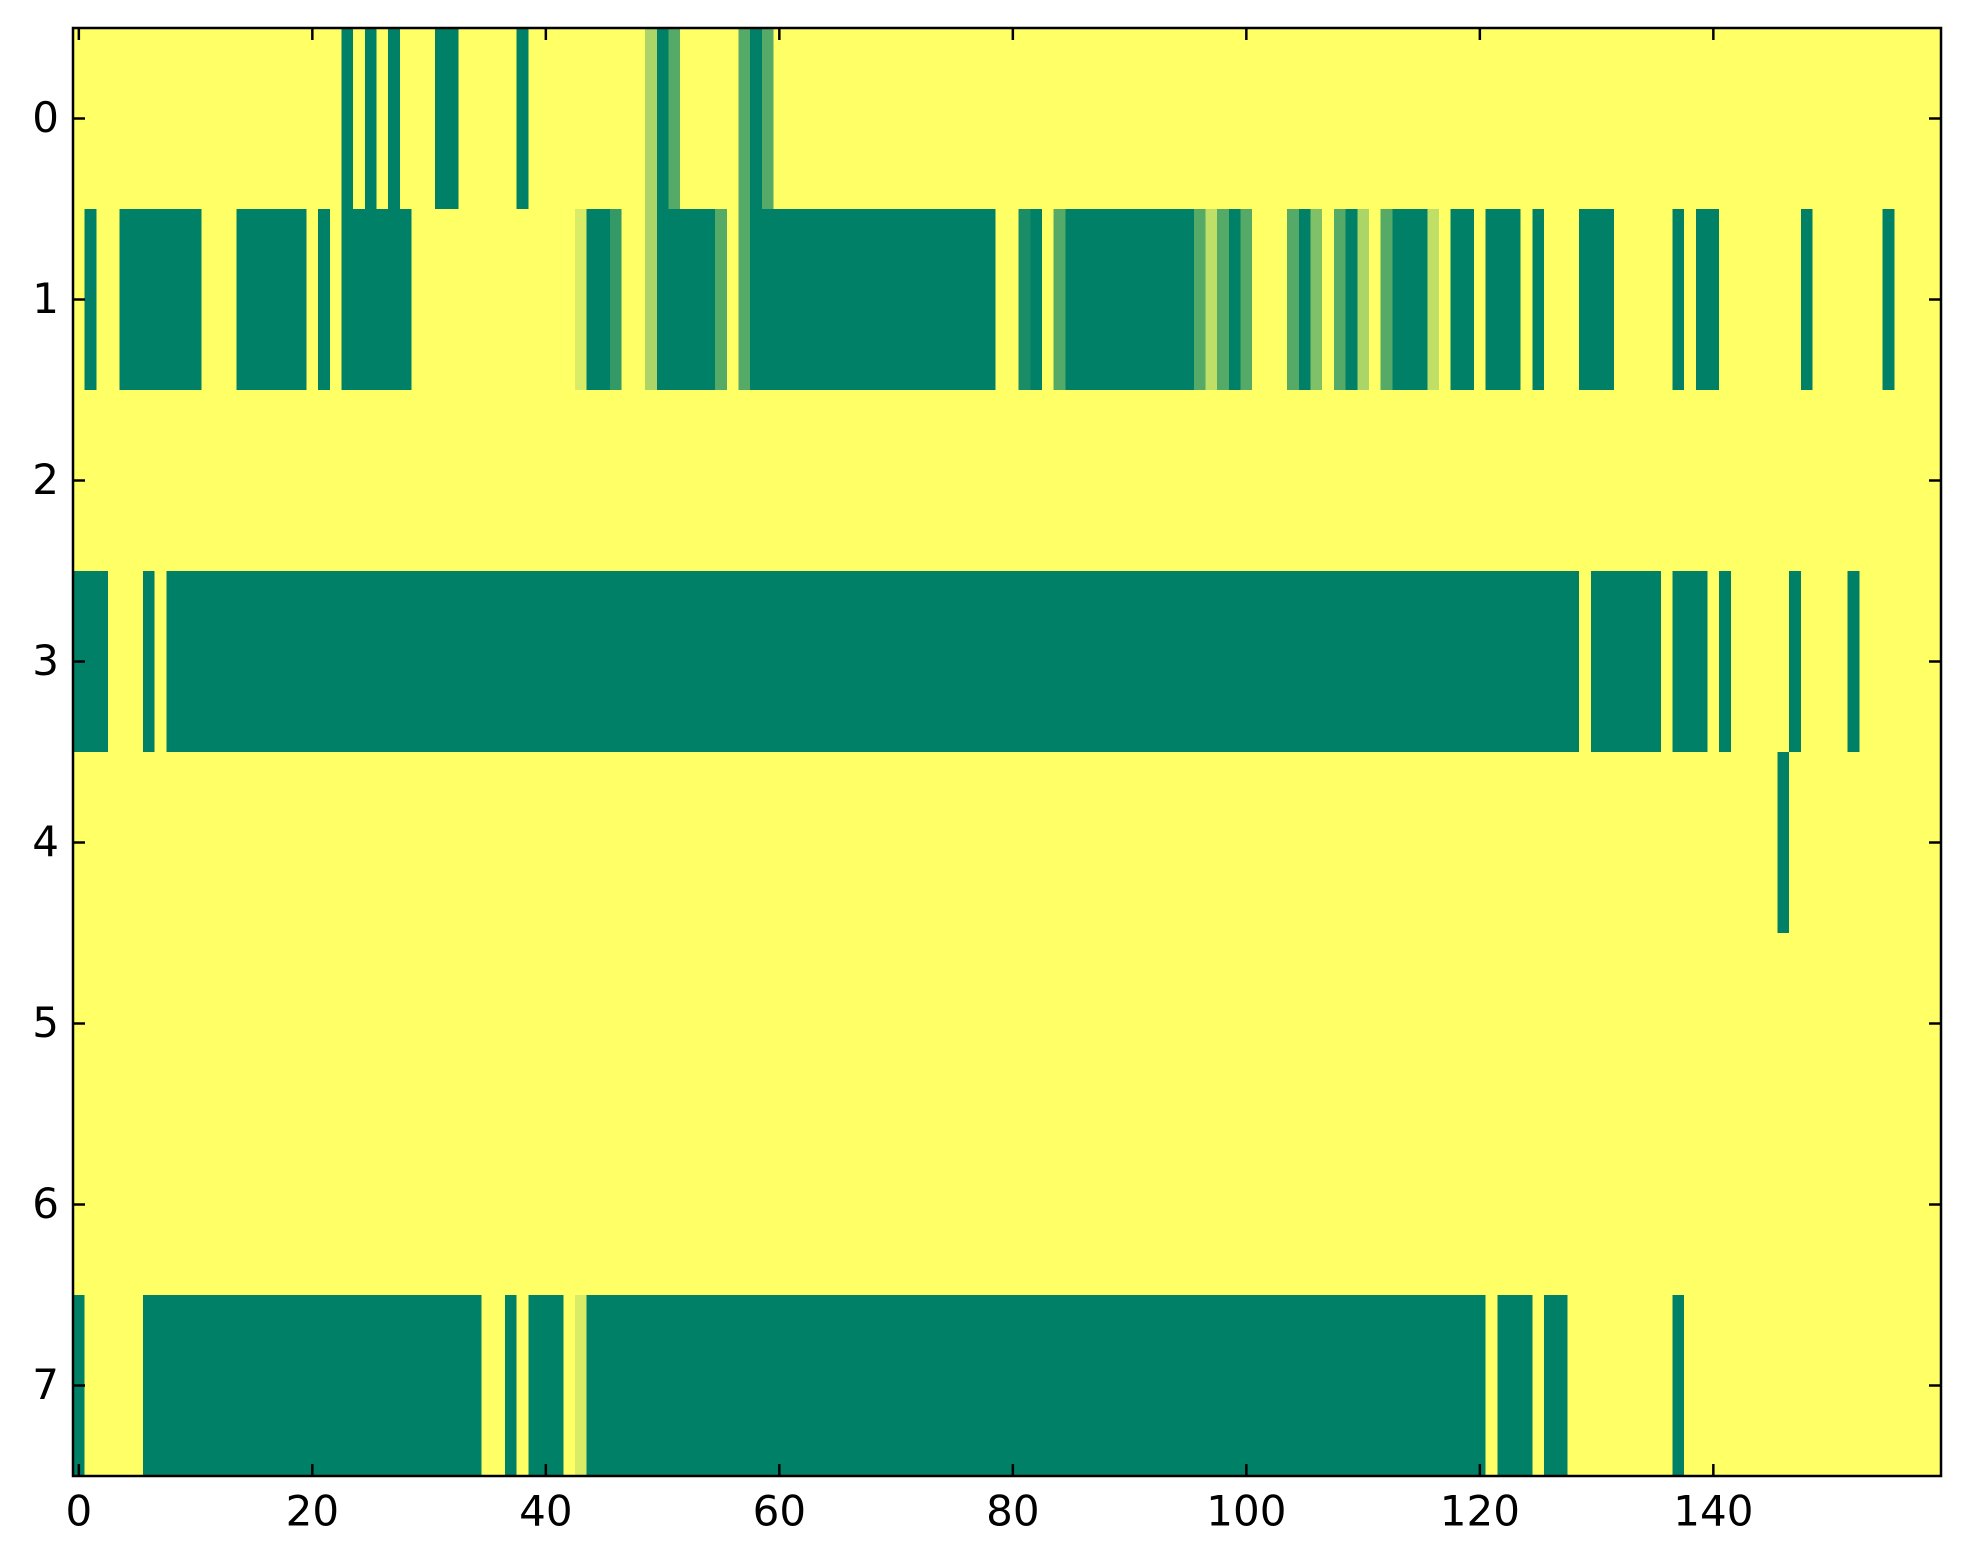 The height and width of the screenshot is (1564, 1963). Describe the element at coordinates (312, 1511) in the screenshot. I see `x-tick-label: 20` at that location.